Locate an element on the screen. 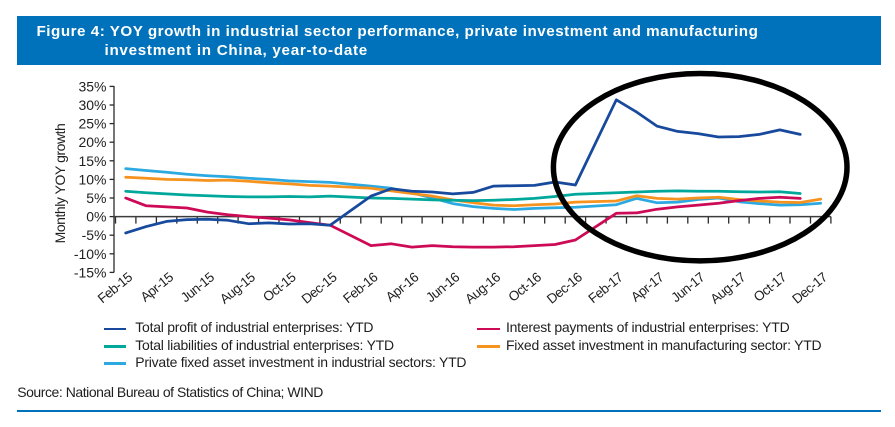 The height and width of the screenshot is (427, 895). svg-text: Aug-15 is located at coordinates (237, 288).